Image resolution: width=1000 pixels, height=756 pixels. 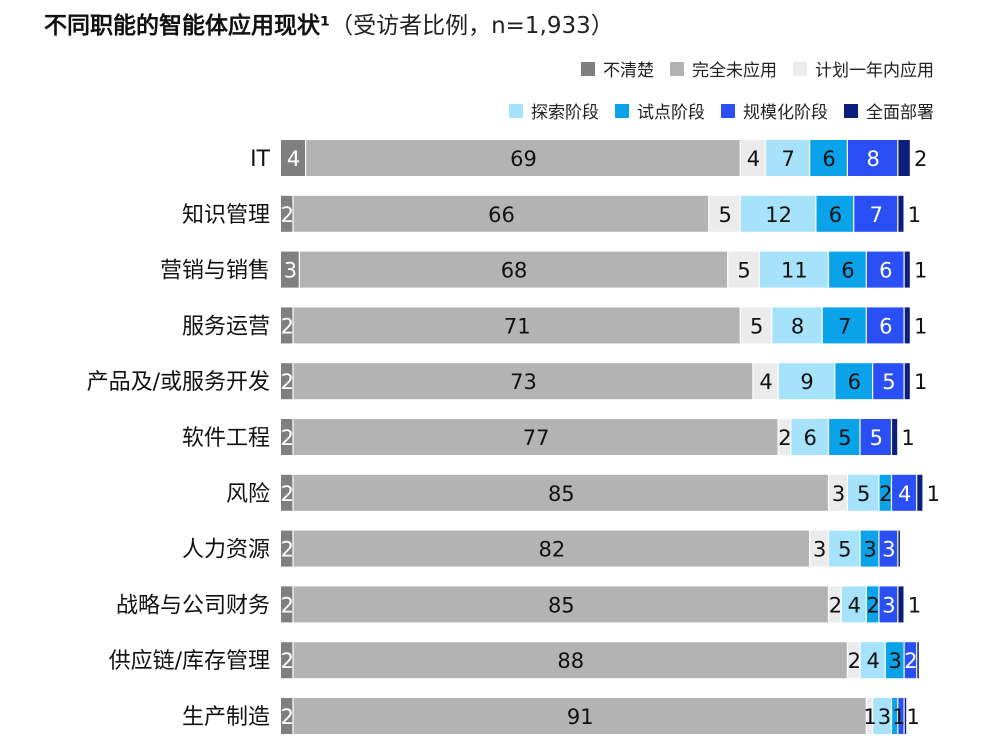 I want to click on data-label: 68, so click(x=514, y=271).